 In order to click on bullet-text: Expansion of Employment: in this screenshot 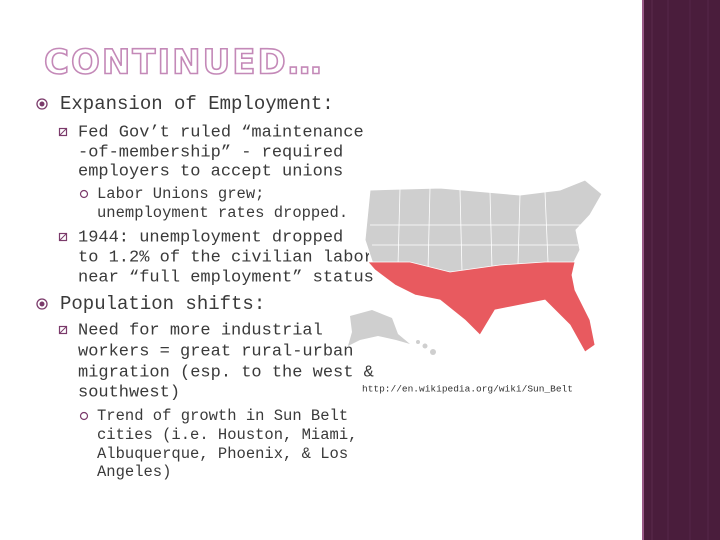, I will do `click(197, 104)`.